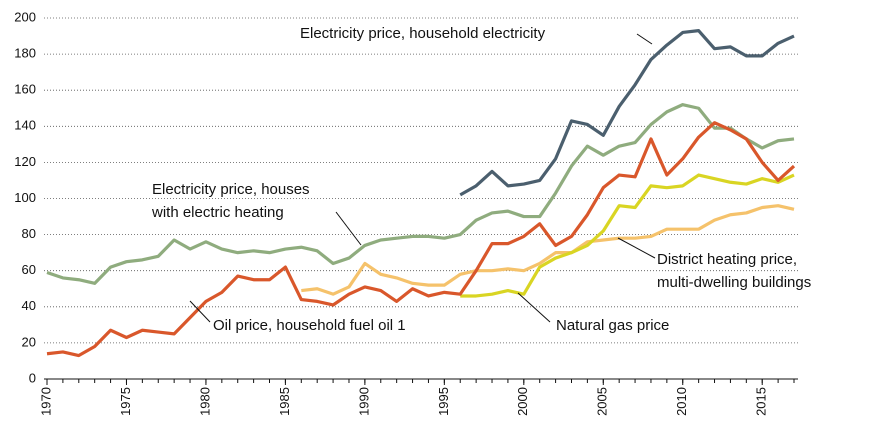 The height and width of the screenshot is (424, 877). What do you see at coordinates (29, 269) in the screenshot?
I see `y-tick-label: 60` at bounding box center [29, 269].